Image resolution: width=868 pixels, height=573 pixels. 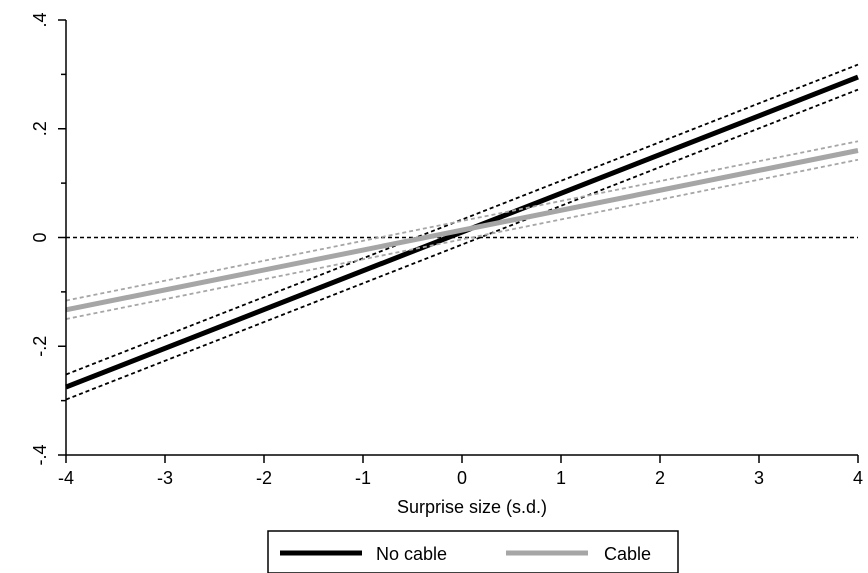 What do you see at coordinates (660, 478) in the screenshot?
I see `x-tick-label: 2` at bounding box center [660, 478].